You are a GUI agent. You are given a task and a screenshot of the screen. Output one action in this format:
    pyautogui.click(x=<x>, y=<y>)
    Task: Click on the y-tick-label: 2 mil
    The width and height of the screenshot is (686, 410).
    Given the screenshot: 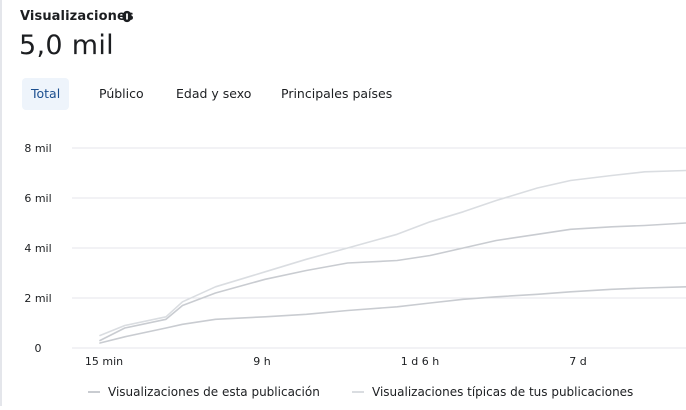 What is the action you would take?
    pyautogui.click(x=37, y=298)
    